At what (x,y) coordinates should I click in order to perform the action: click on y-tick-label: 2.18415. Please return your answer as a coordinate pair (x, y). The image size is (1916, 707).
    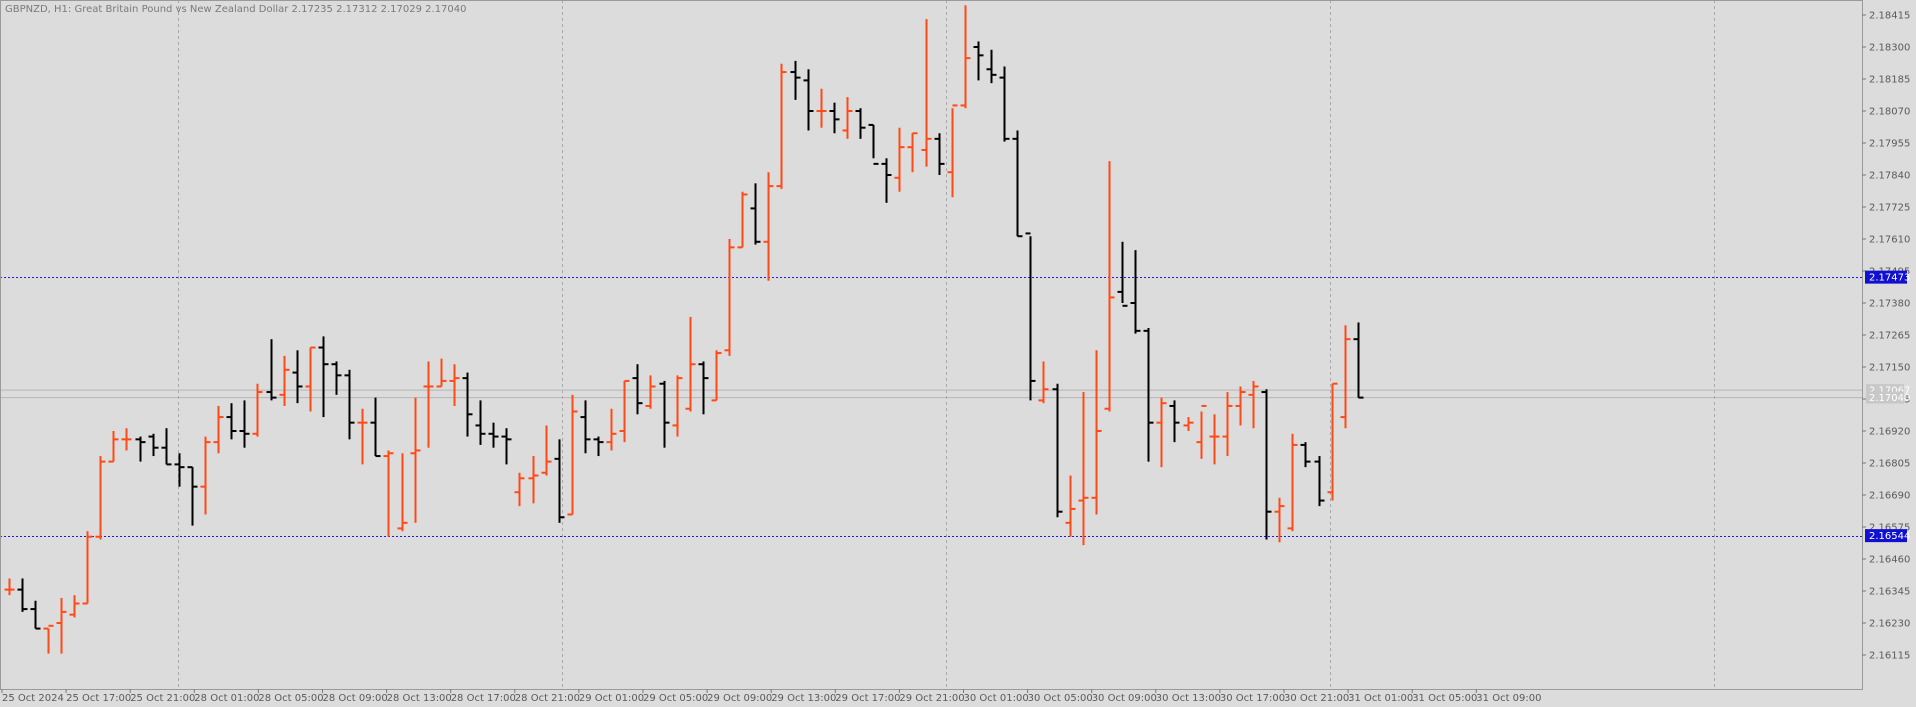
    Looking at the image, I should click on (1889, 16).